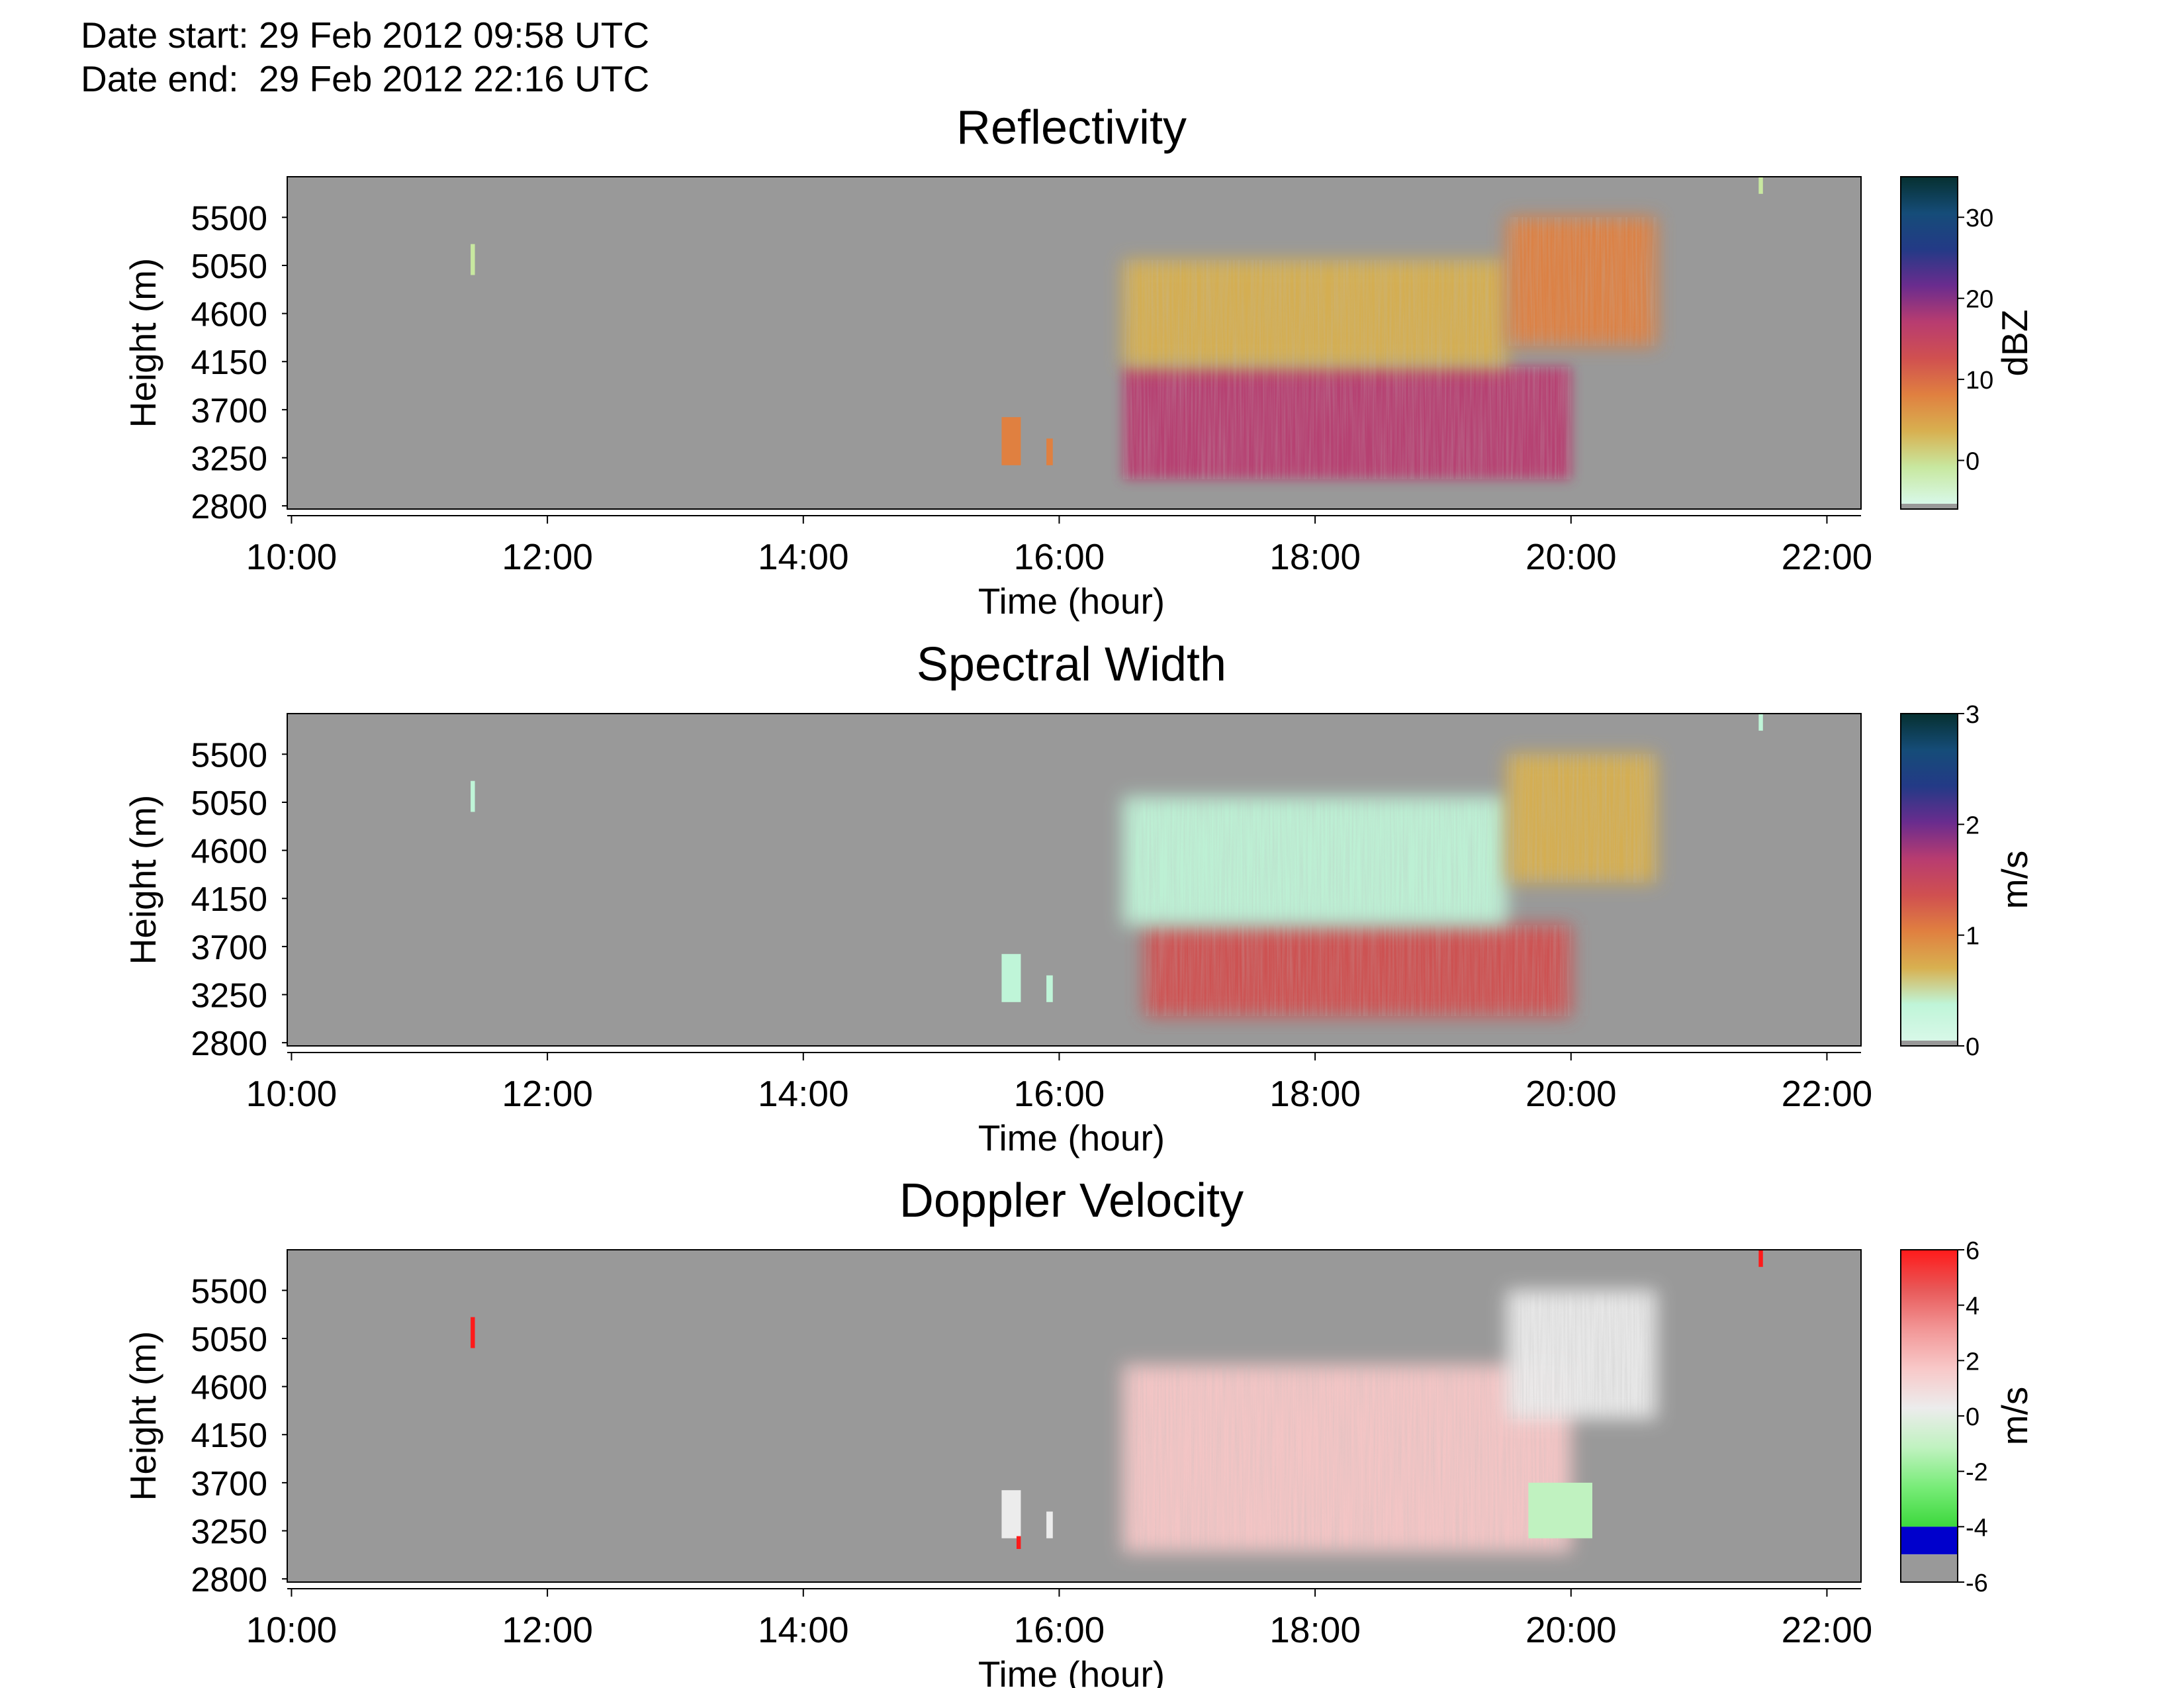  I want to click on colorbar: 0 10 20 30 dBZ, so click(1968, 343).